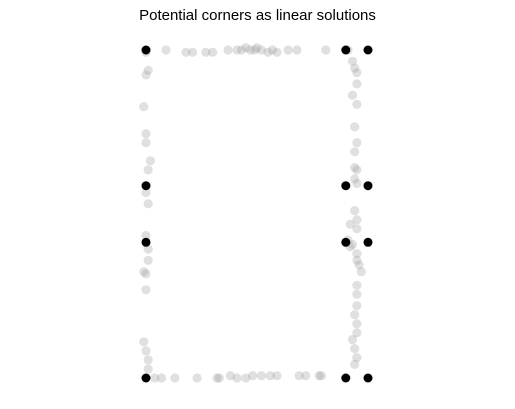  Describe the element at coordinates (257, 15) in the screenshot. I see `chart-title: Potential corners as linear solutions` at that location.